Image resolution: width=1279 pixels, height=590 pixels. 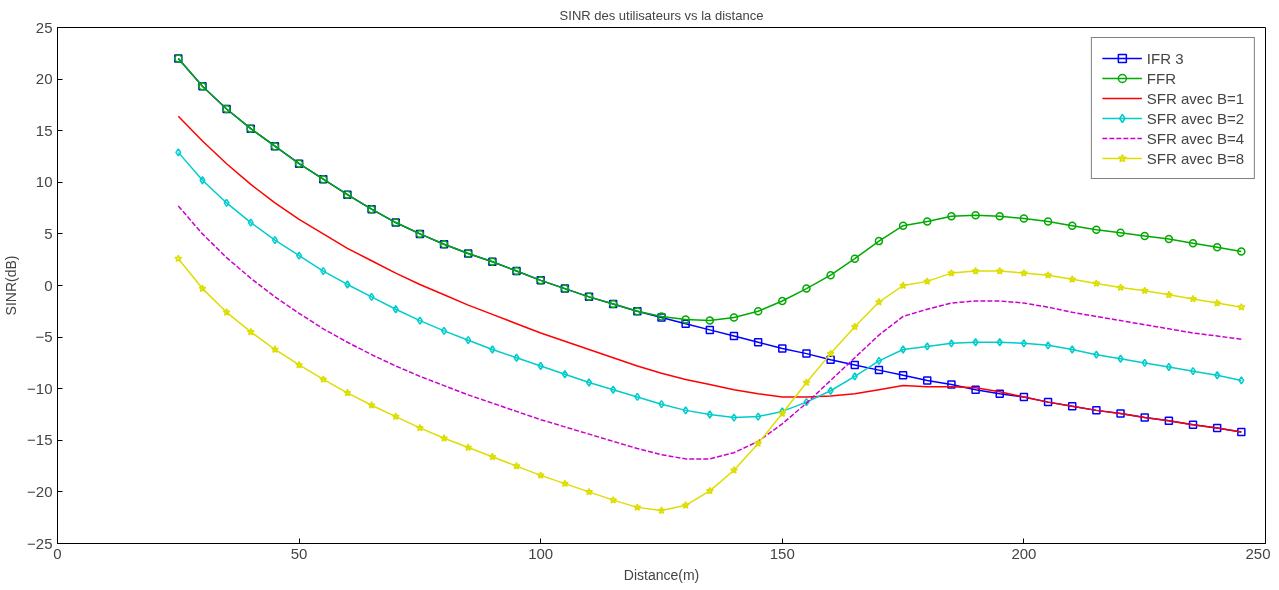 I want to click on y-tick-label: 15, so click(x=44, y=130).